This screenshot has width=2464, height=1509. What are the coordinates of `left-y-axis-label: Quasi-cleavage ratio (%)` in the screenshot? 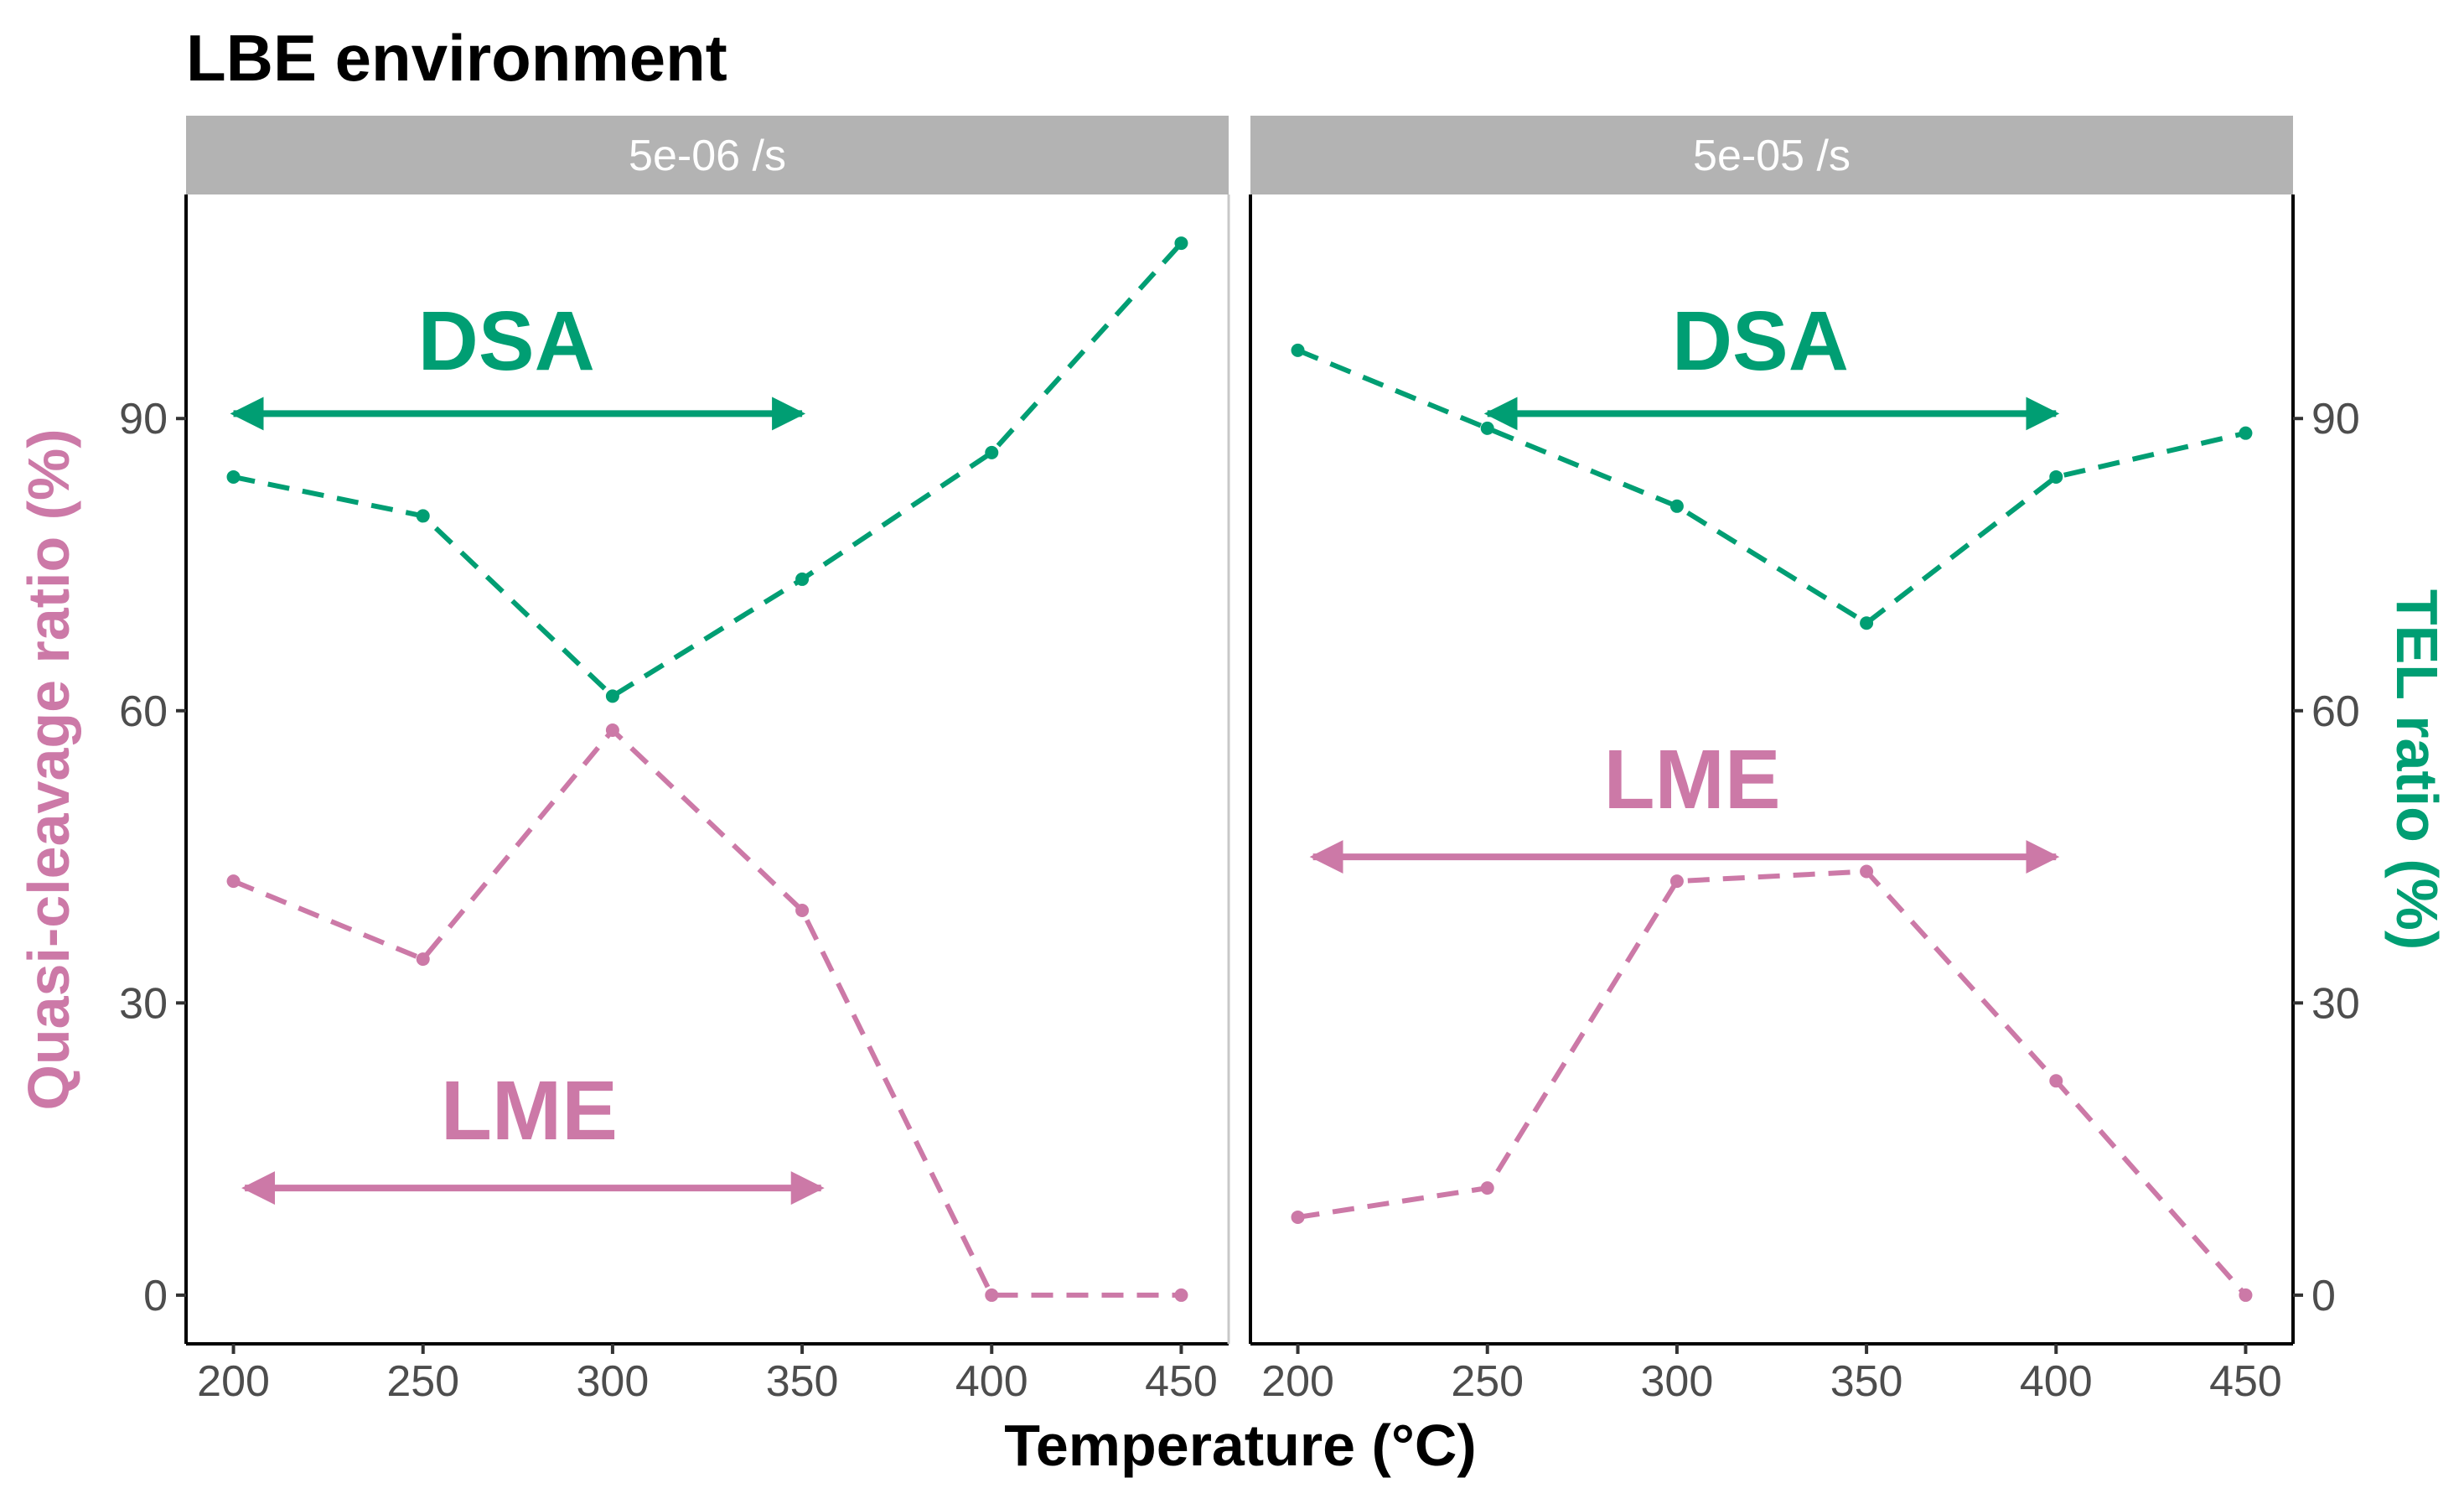 It's located at (48, 769).